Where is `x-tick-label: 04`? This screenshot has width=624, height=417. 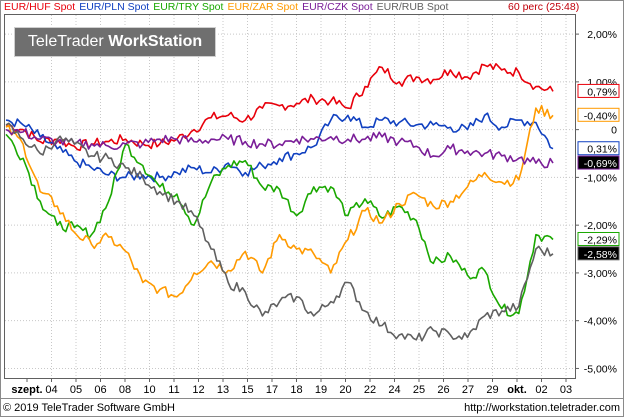
x-tick-label: 04 is located at coordinates (51, 390).